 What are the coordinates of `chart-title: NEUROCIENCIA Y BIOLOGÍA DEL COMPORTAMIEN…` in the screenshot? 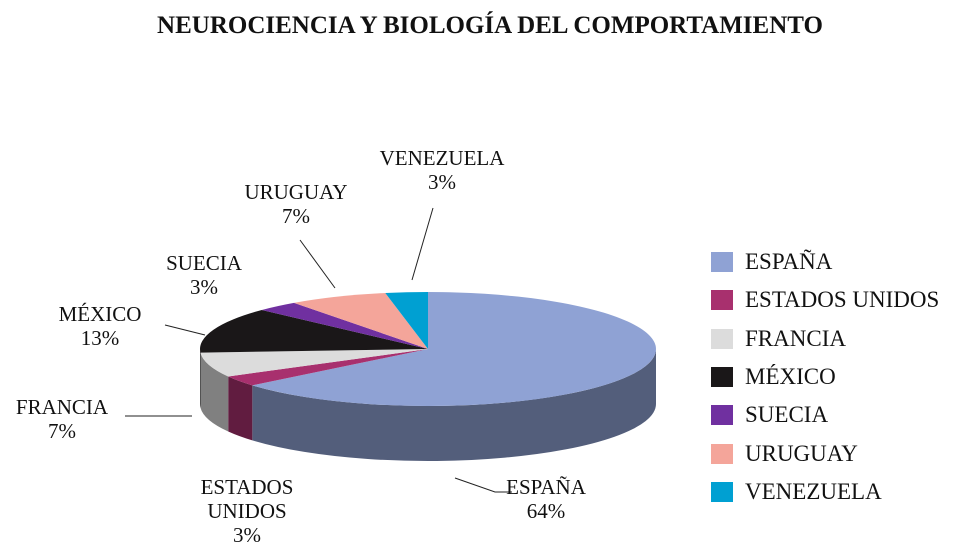 It's located at (490, 25).